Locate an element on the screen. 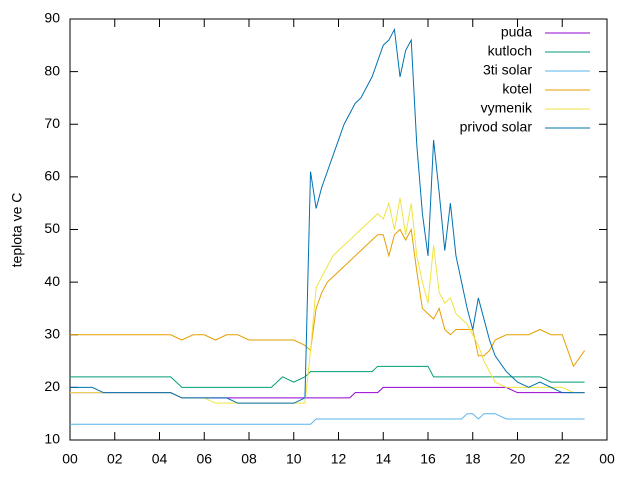  legend-label: puda is located at coordinates (516, 32).